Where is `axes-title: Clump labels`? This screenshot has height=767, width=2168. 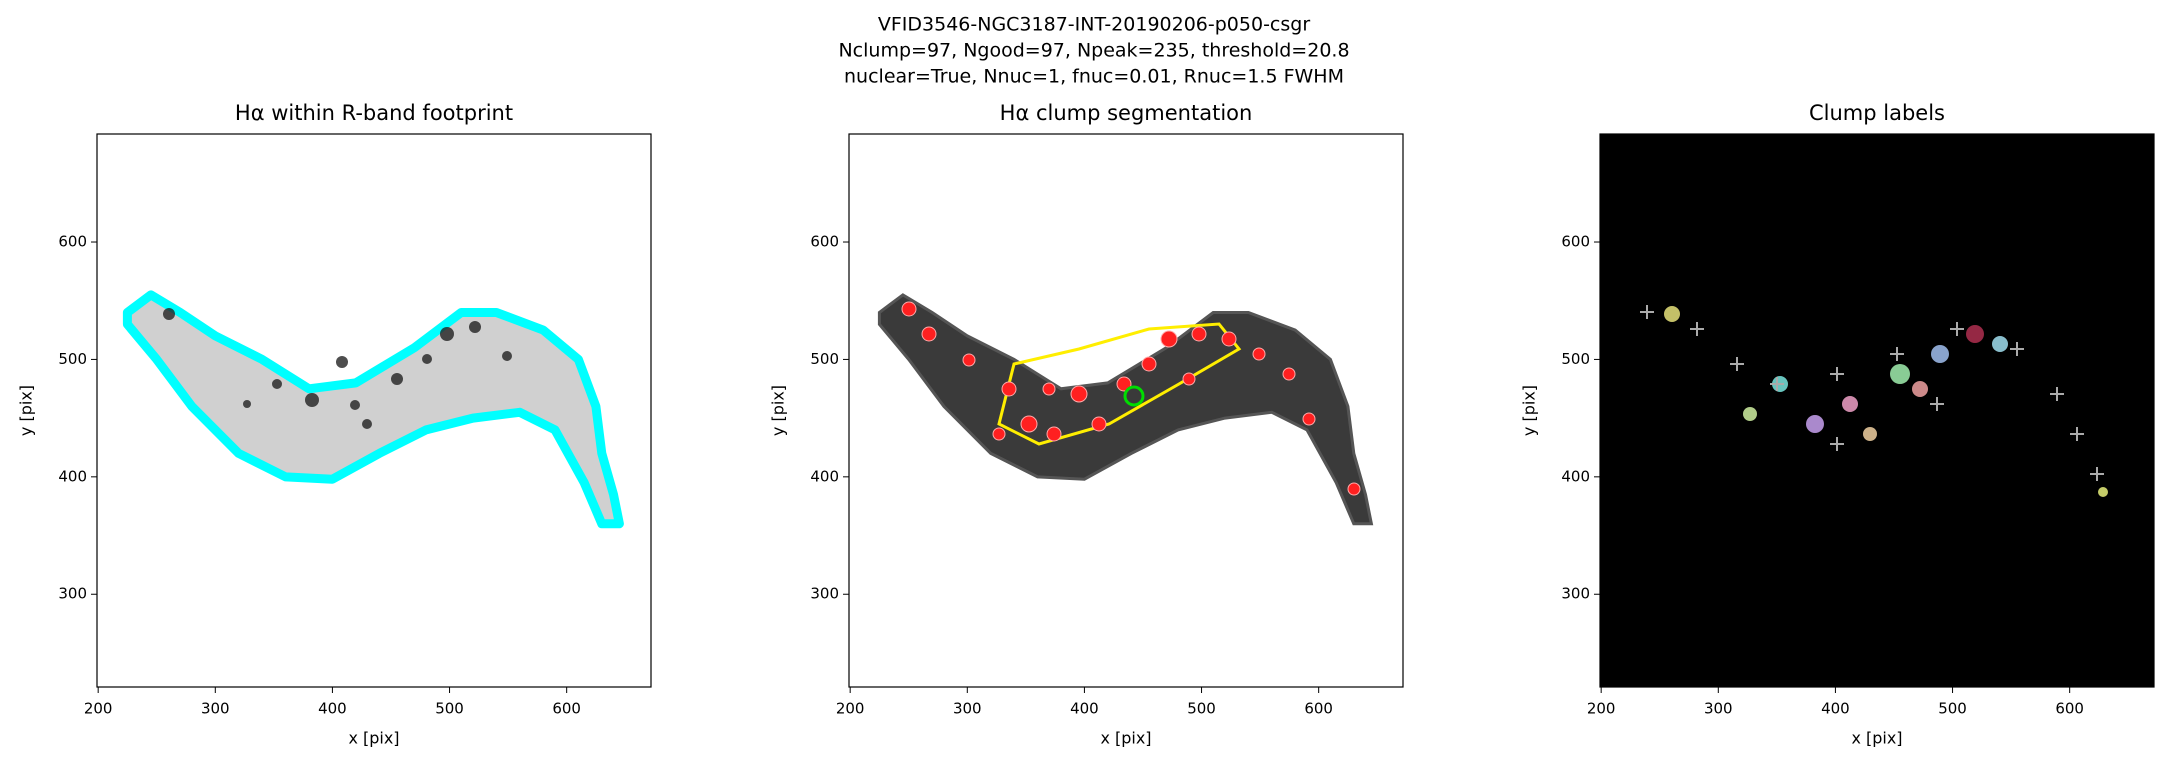
axes-title: Clump labels is located at coordinates (1877, 113).